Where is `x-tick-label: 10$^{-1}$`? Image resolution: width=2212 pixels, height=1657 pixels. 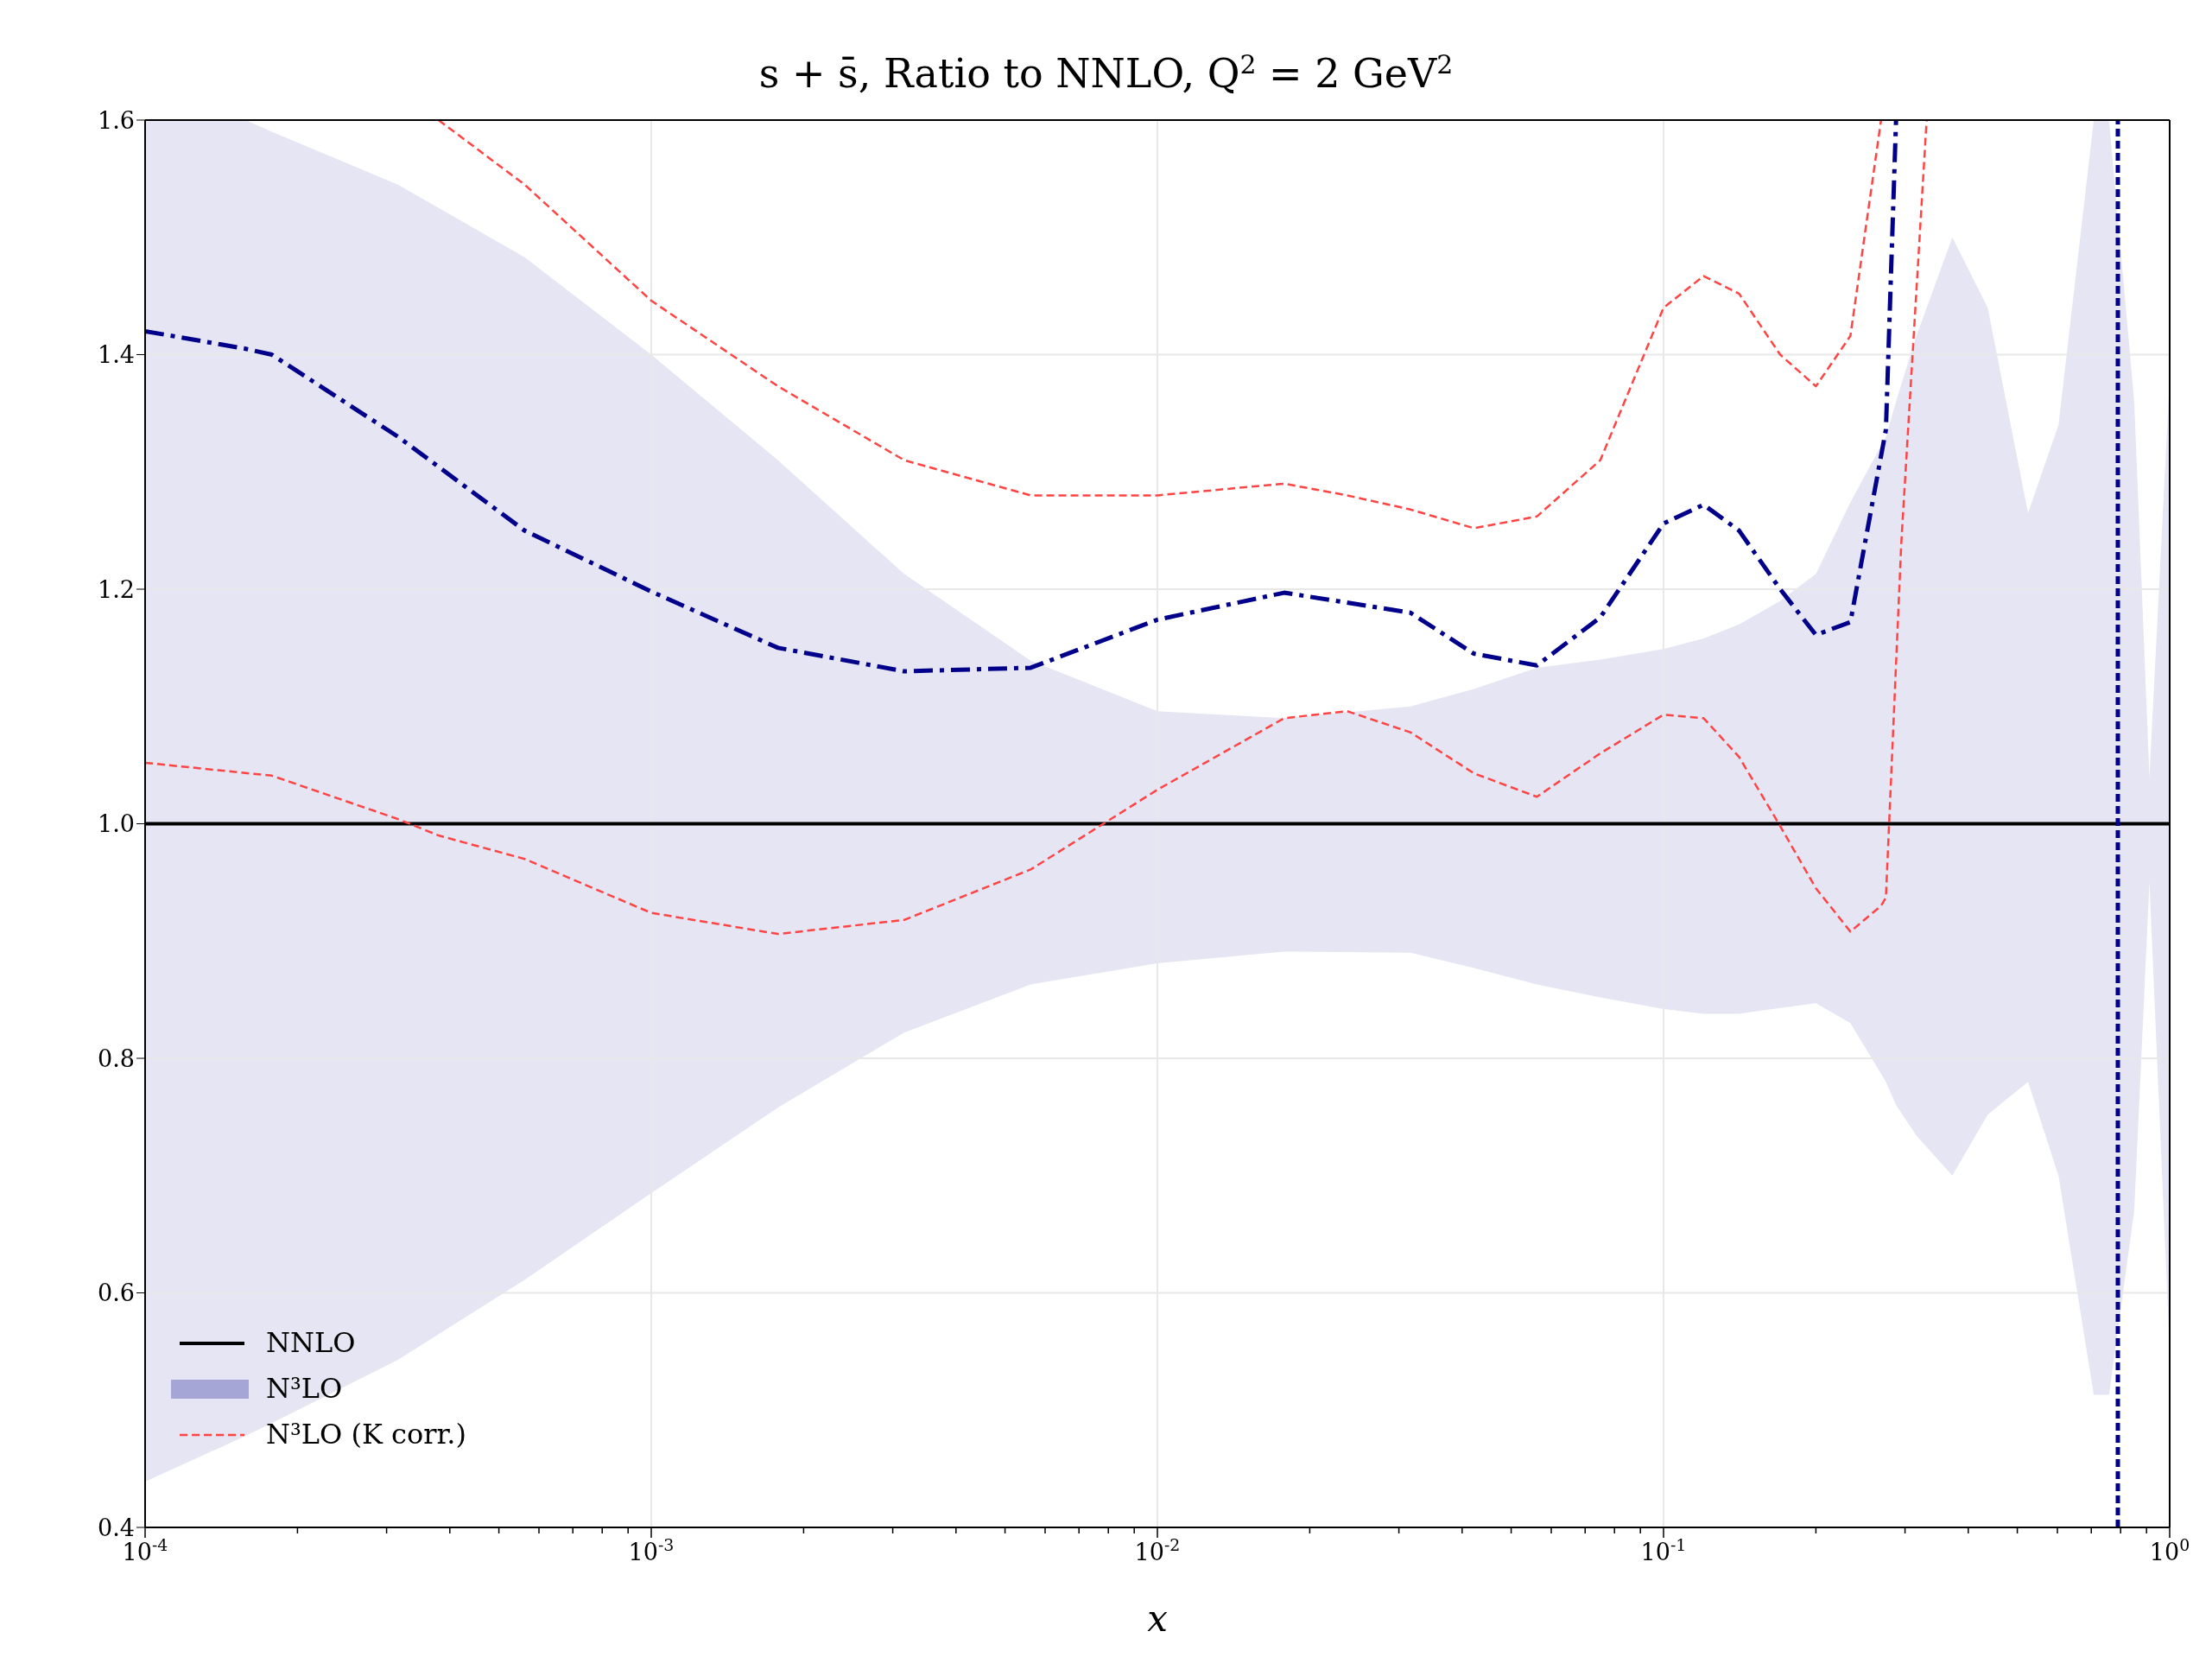
x-tick-label: 10$^{-1}$ is located at coordinates (1663, 1550).